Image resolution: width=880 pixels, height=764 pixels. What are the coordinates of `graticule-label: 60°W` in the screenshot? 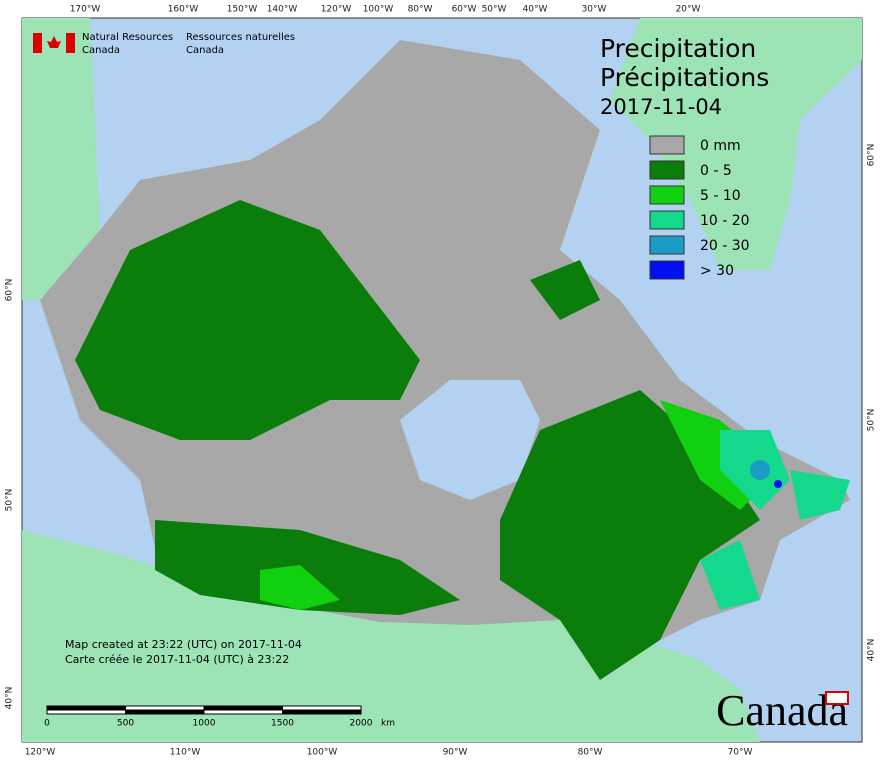 It's located at (464, 10).